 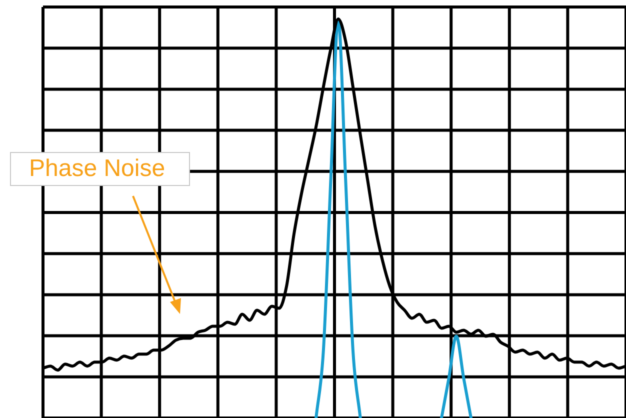 What do you see at coordinates (100, 169) in the screenshot?
I see `annotation: Phase Noise` at bounding box center [100, 169].